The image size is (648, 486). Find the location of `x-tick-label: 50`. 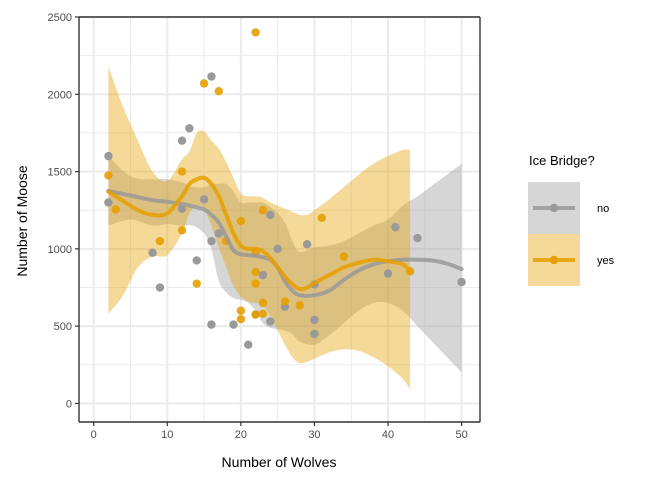

x-tick-label: 50 is located at coordinates (461, 435).